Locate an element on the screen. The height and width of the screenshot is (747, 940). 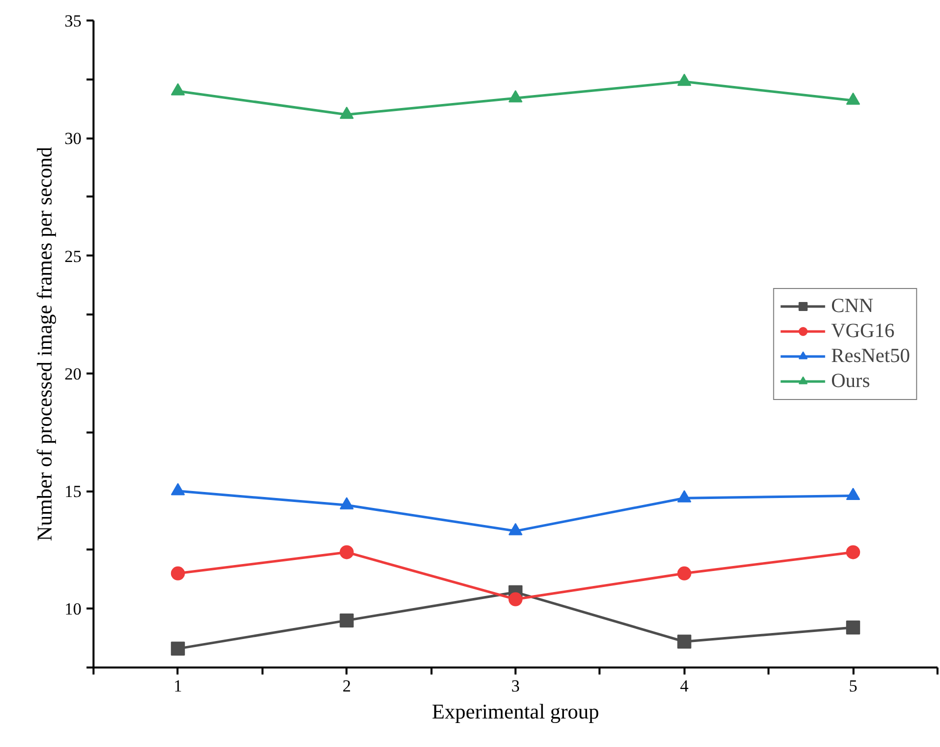
y-tick-label: 10 is located at coordinates (73, 609).